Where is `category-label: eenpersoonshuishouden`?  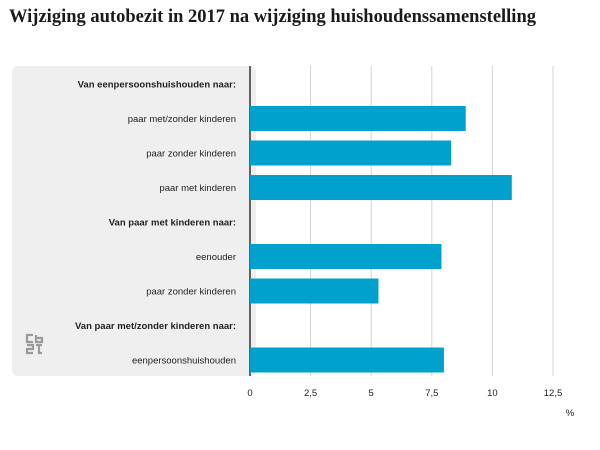
category-label: eenpersoonshuishouden is located at coordinates (184, 361).